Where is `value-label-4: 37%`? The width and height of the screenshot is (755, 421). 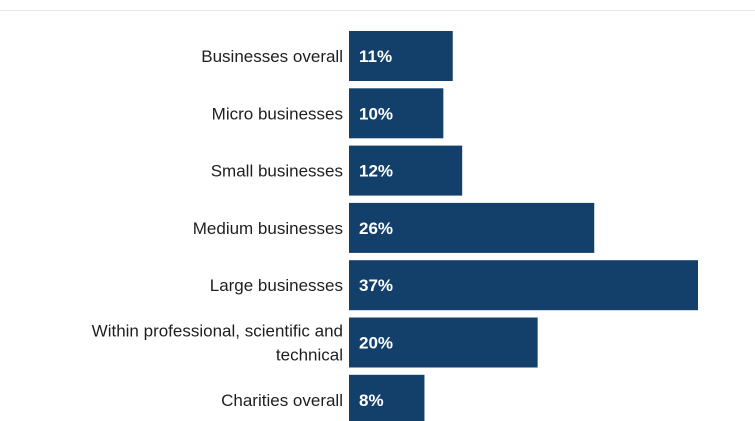
value-label-4: 37% is located at coordinates (376, 285).